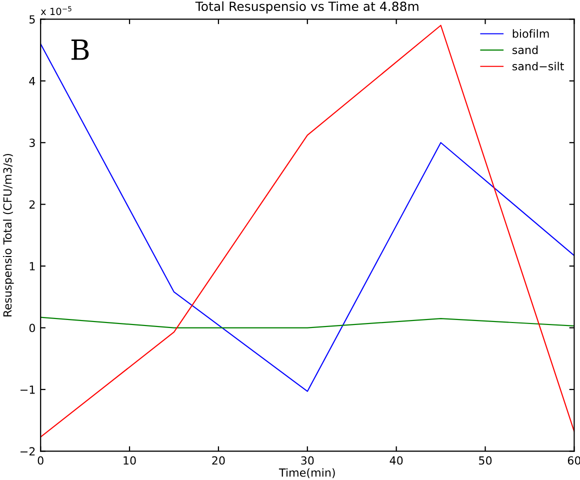 This screenshot has width=580, height=480. I want to click on y-tick-label: 1, so click(32, 266).